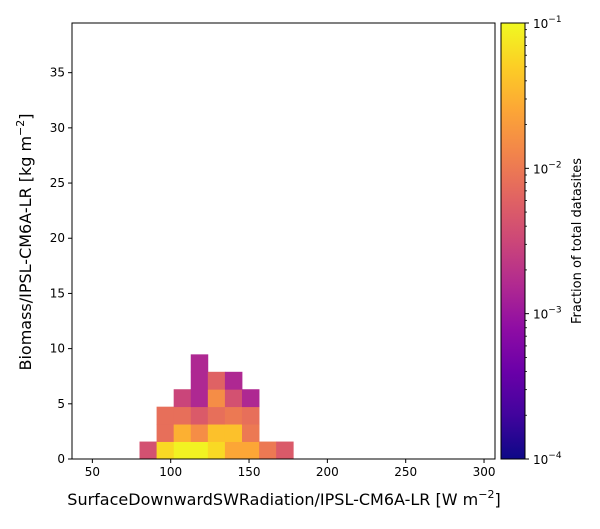  What do you see at coordinates (57, 293) in the screenshot?
I see `y-tick-label: 15` at bounding box center [57, 293].